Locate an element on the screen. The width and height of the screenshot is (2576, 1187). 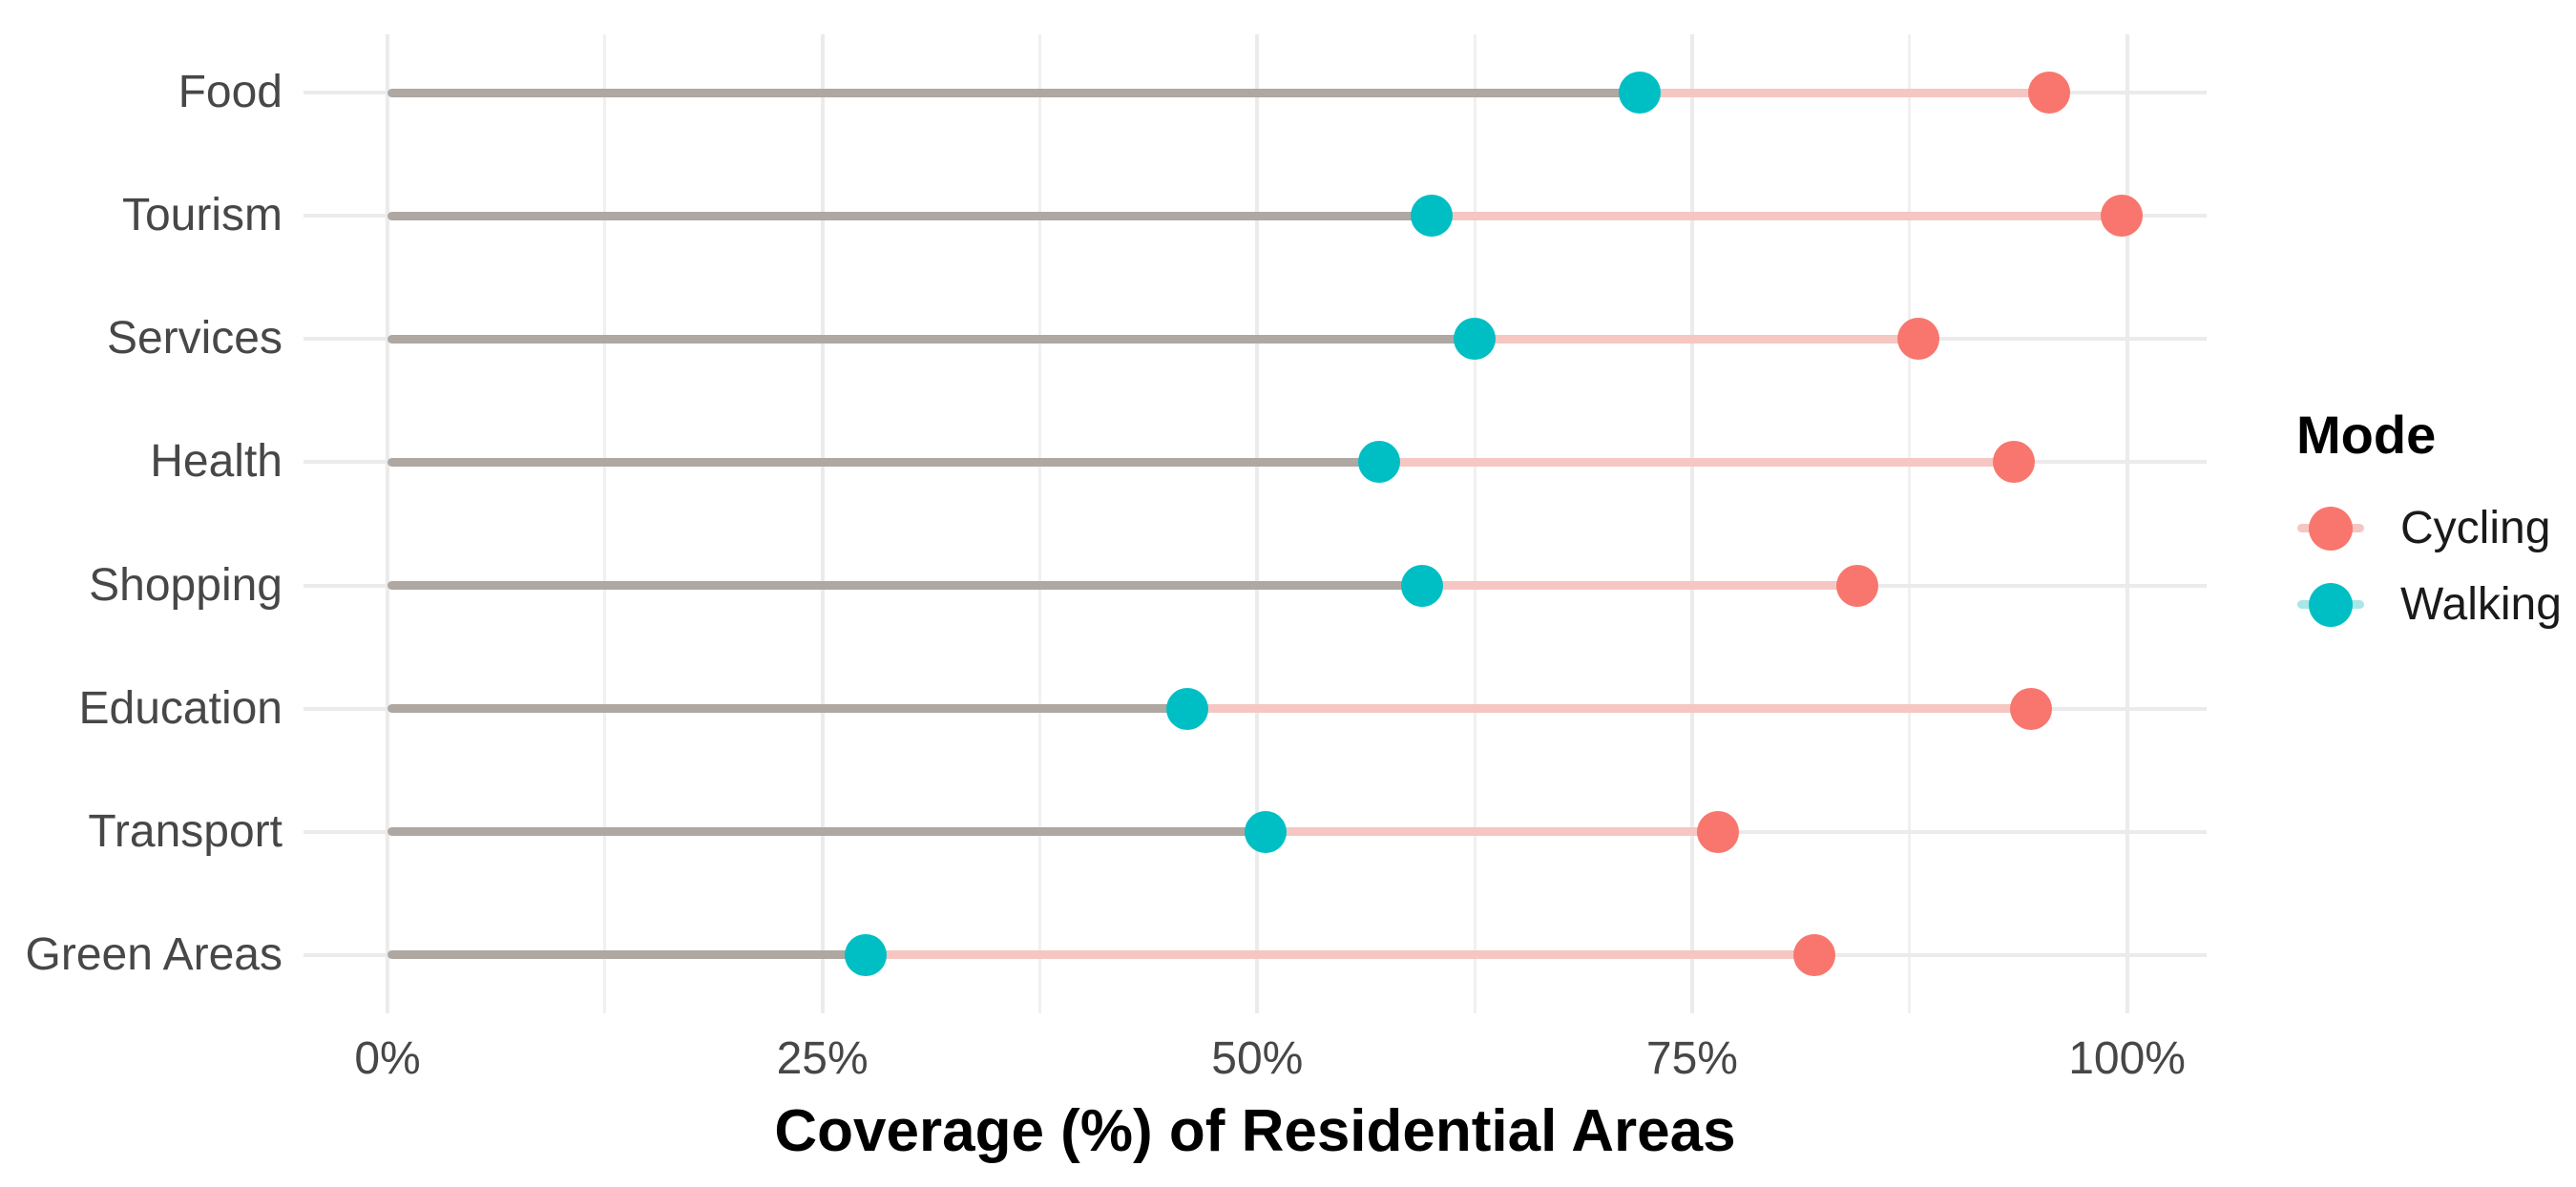
y-axis-label: Transport is located at coordinates (185, 831).